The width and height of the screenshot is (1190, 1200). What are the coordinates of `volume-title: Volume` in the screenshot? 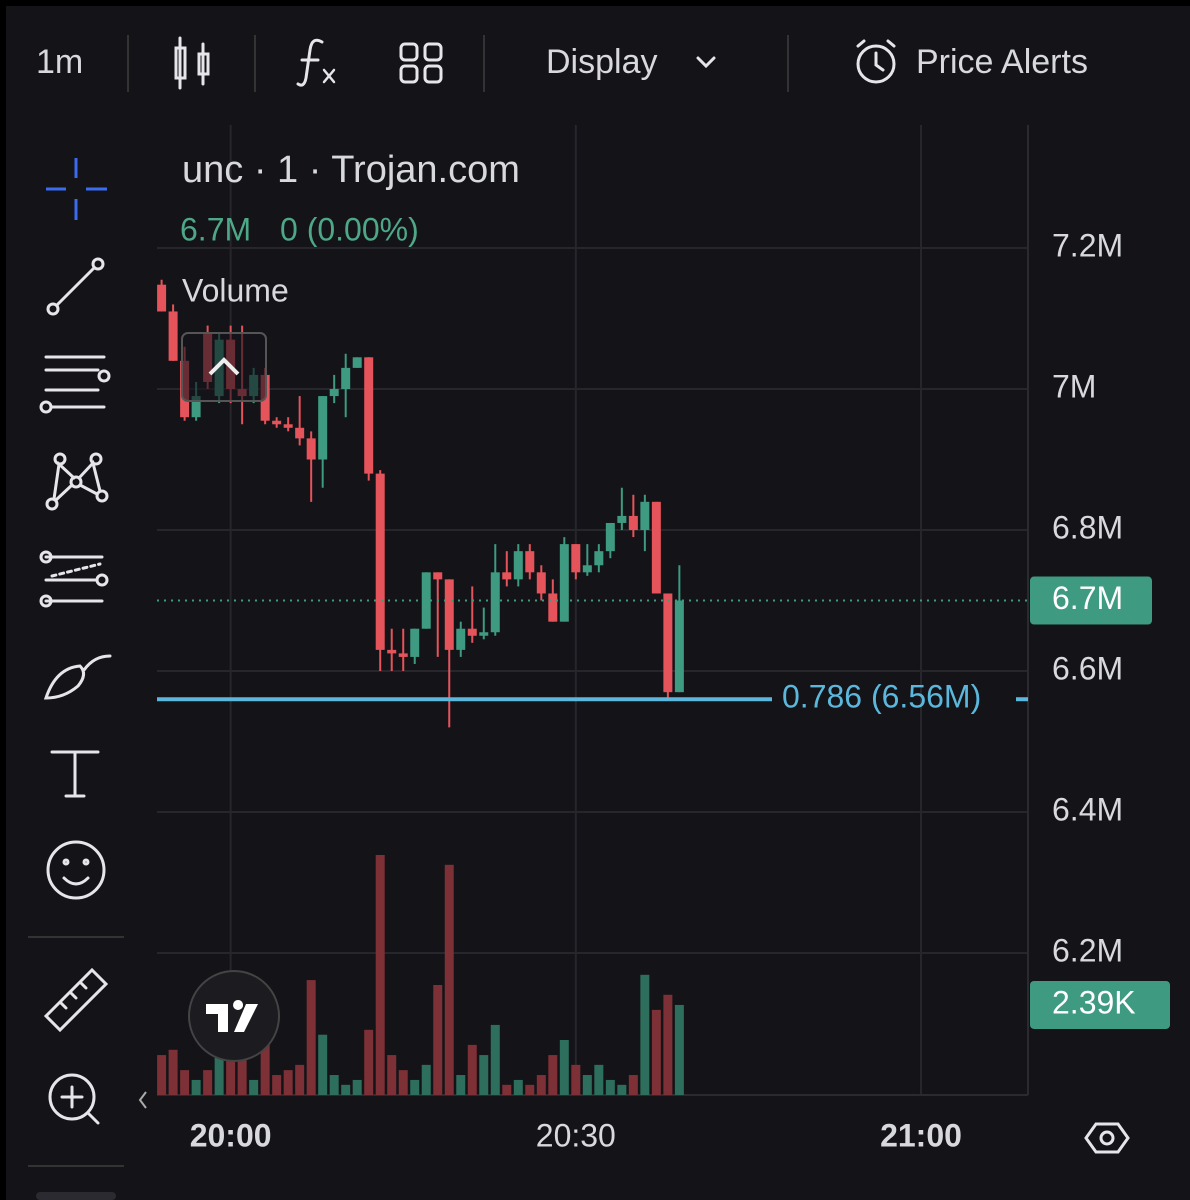 It's located at (235, 290).